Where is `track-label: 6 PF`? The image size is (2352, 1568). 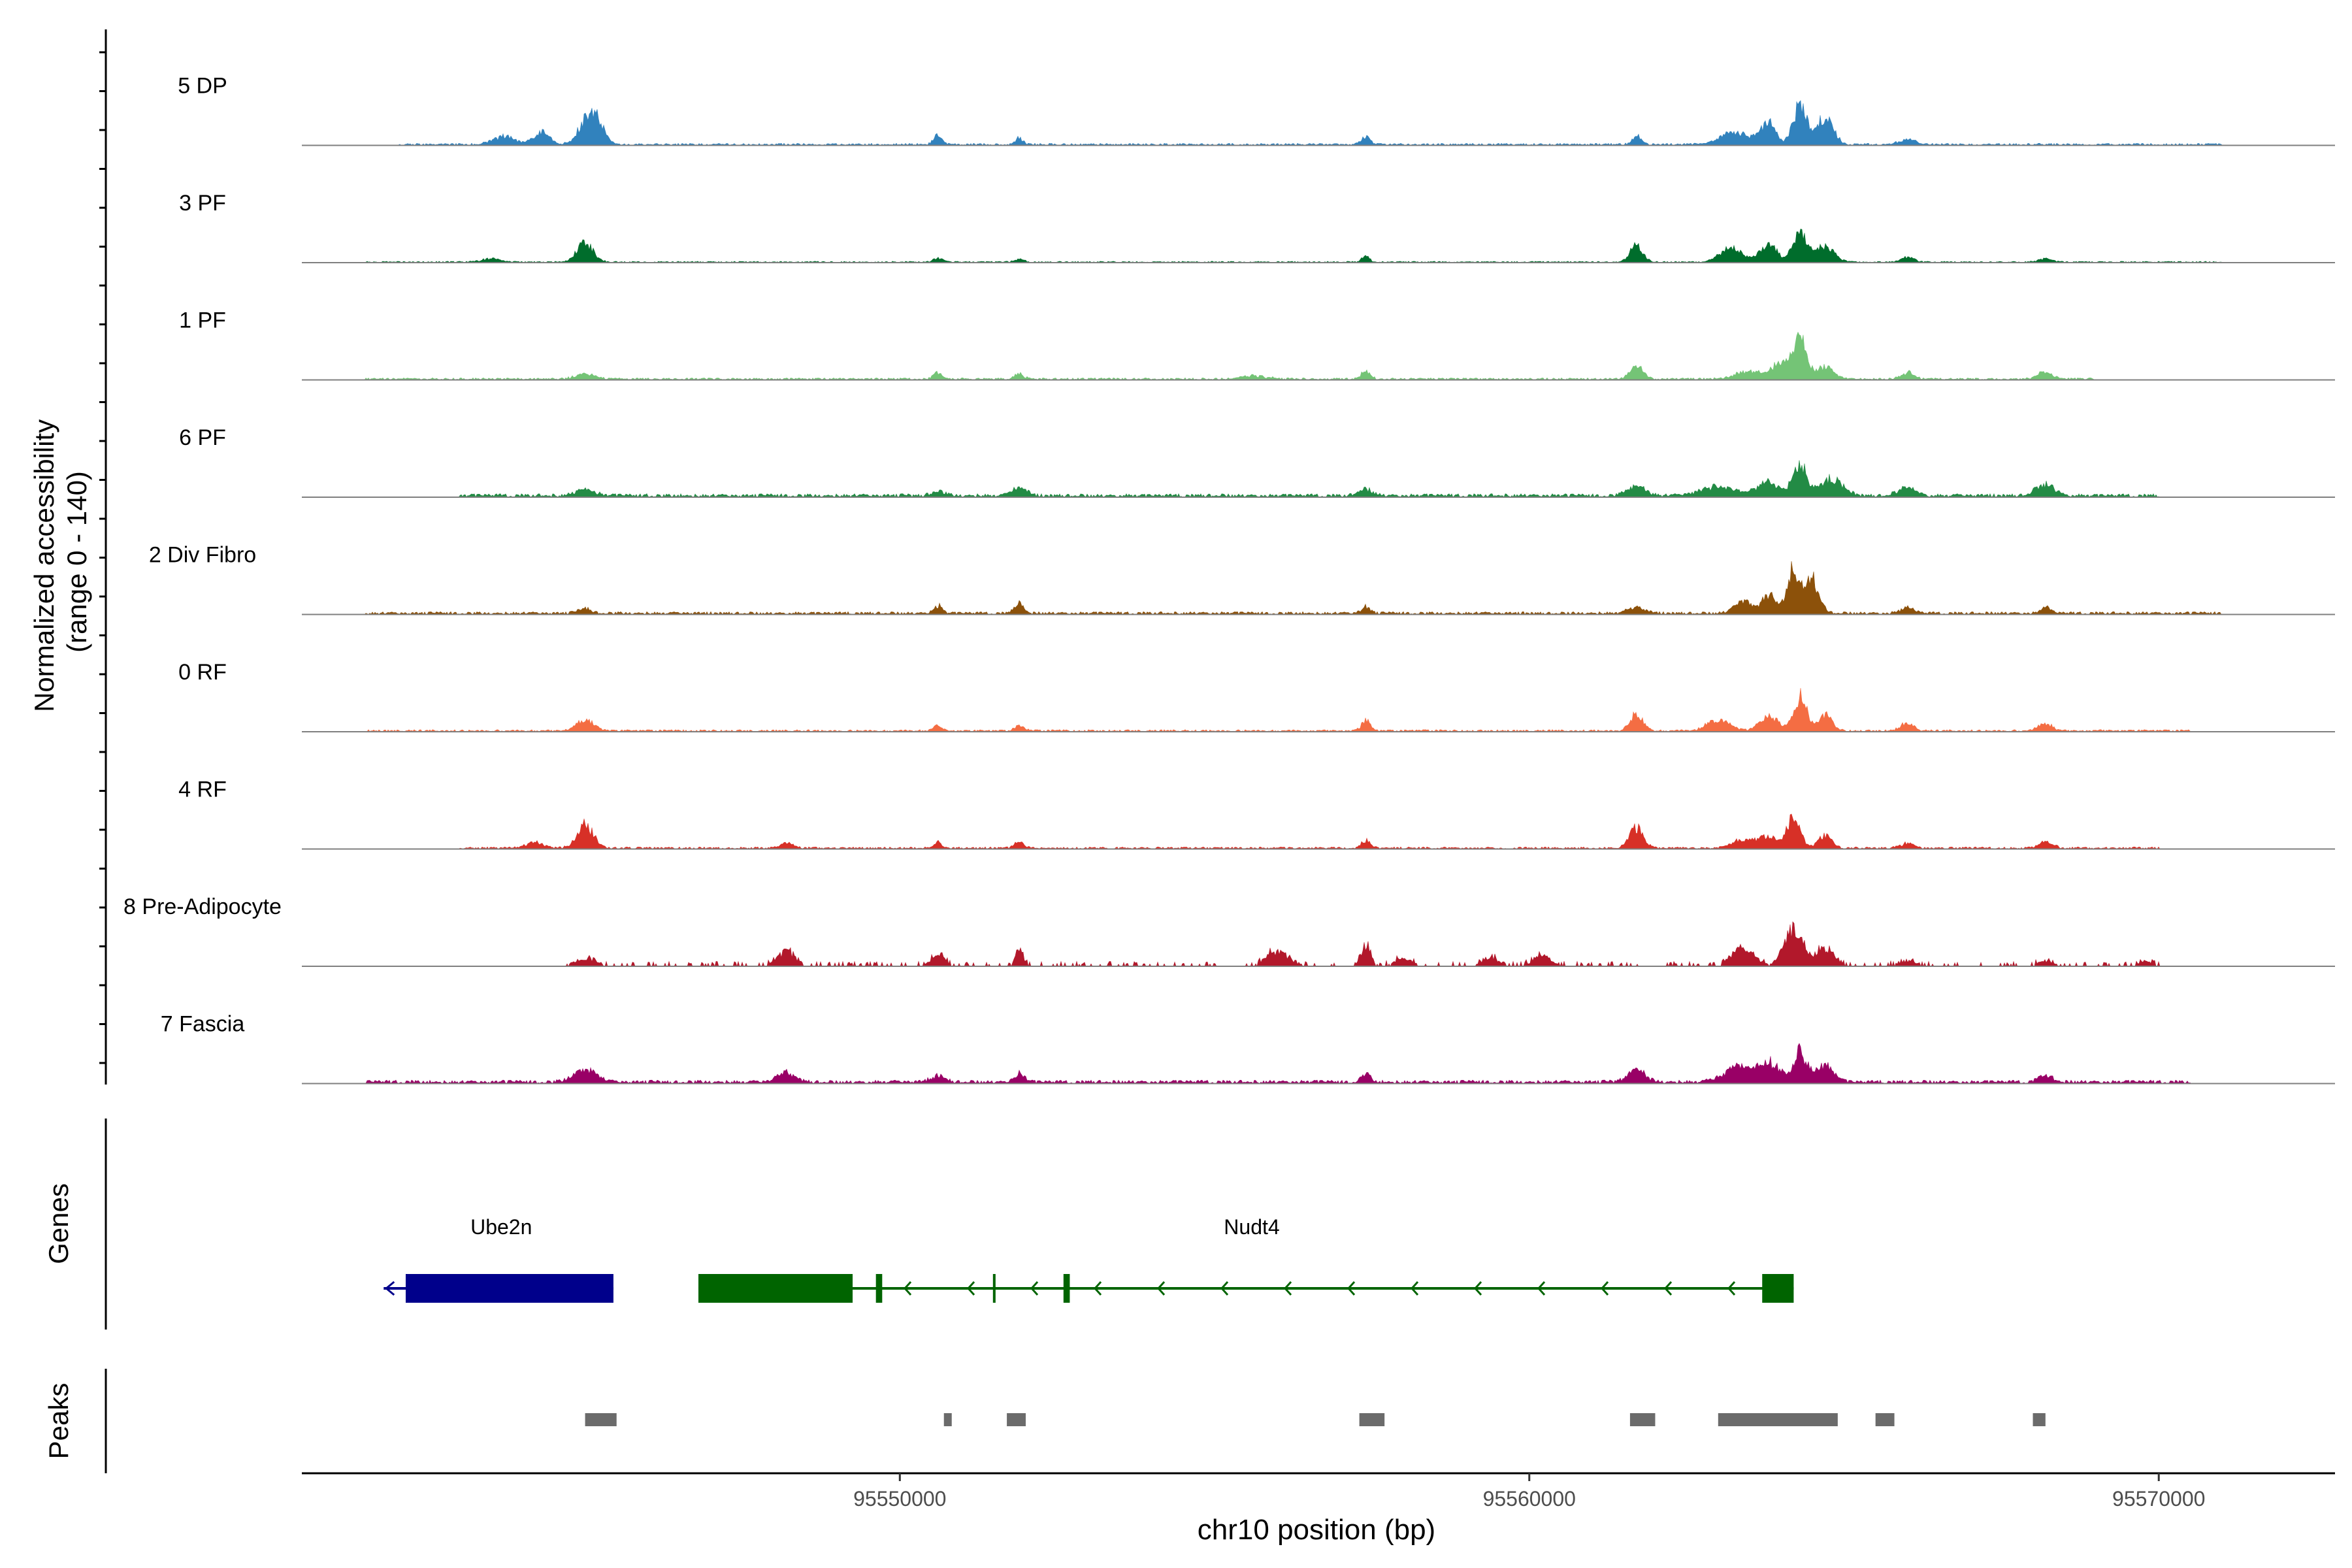 track-label: 6 PF is located at coordinates (202, 437).